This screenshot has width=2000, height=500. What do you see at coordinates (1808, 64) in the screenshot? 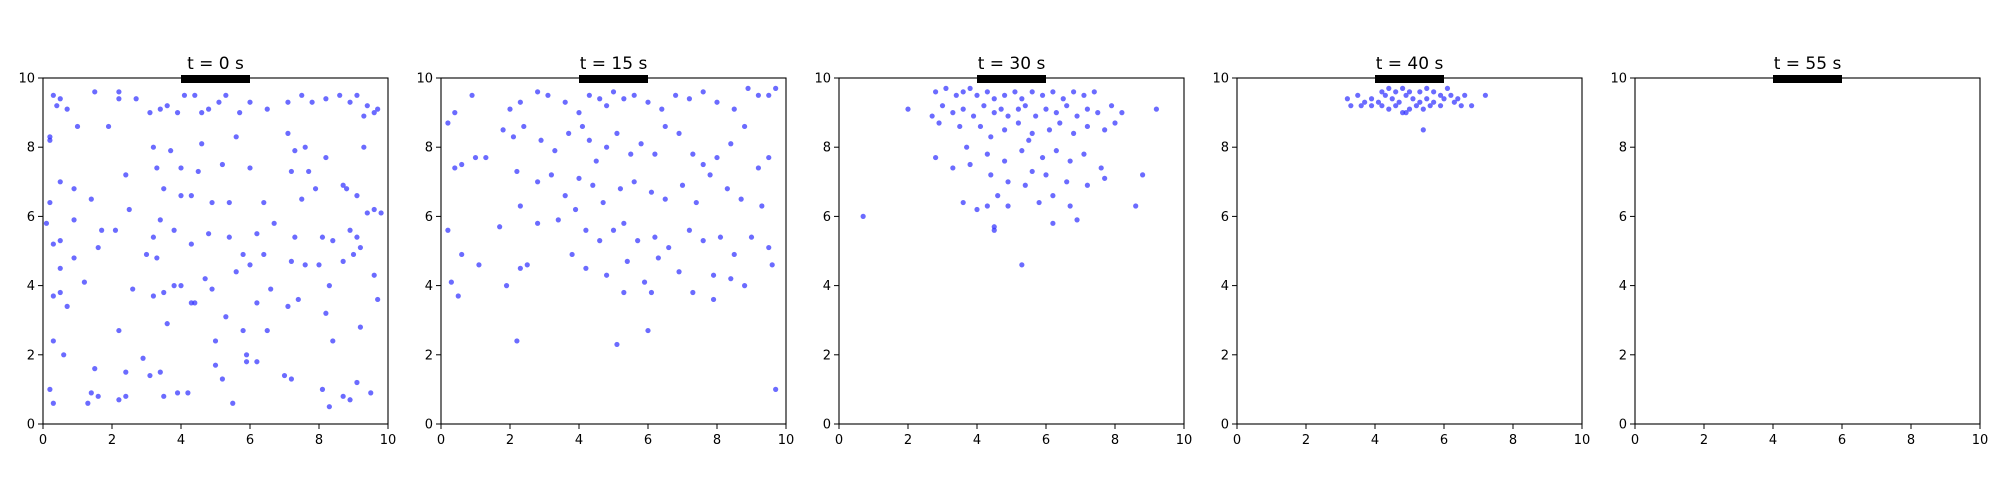
I see `panel-title: t = 55 s` at bounding box center [1808, 64].